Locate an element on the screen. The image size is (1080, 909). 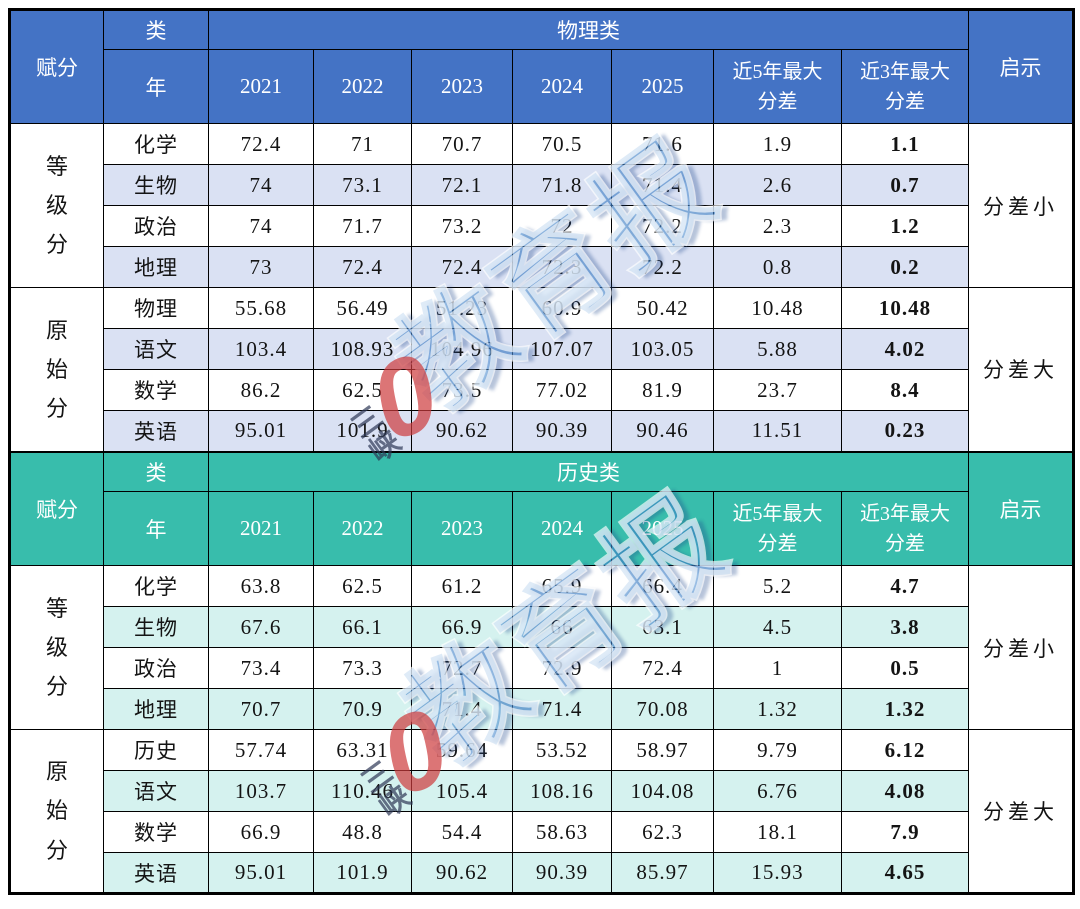
diff3-cell: 0.23 is located at coordinates (905, 431).